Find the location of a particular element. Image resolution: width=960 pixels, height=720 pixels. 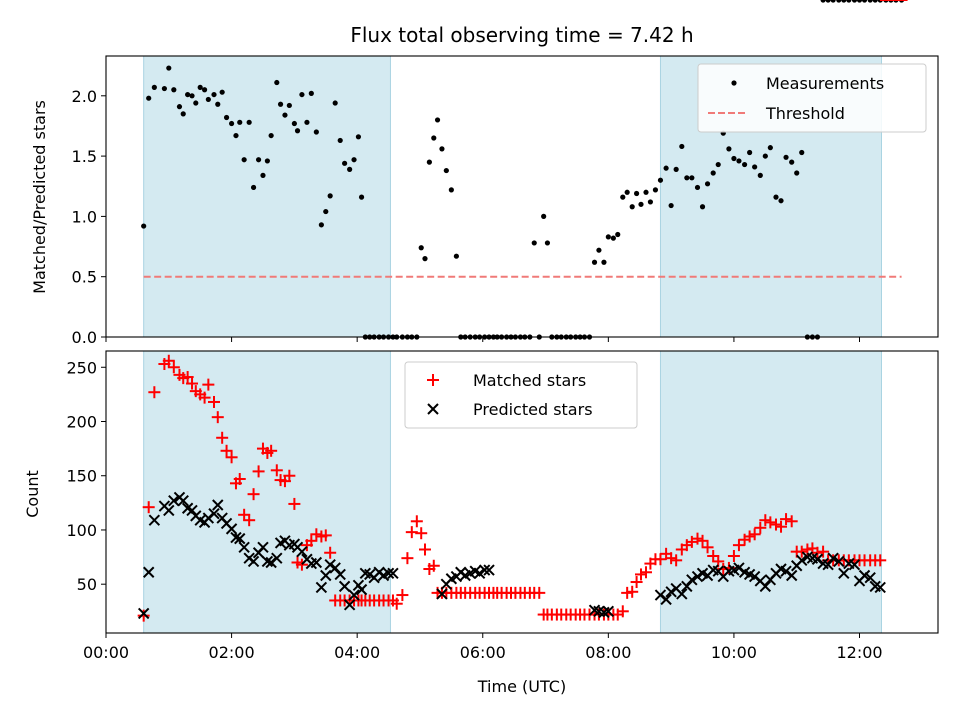

y-tick-label: 50 is located at coordinates (87, 584).